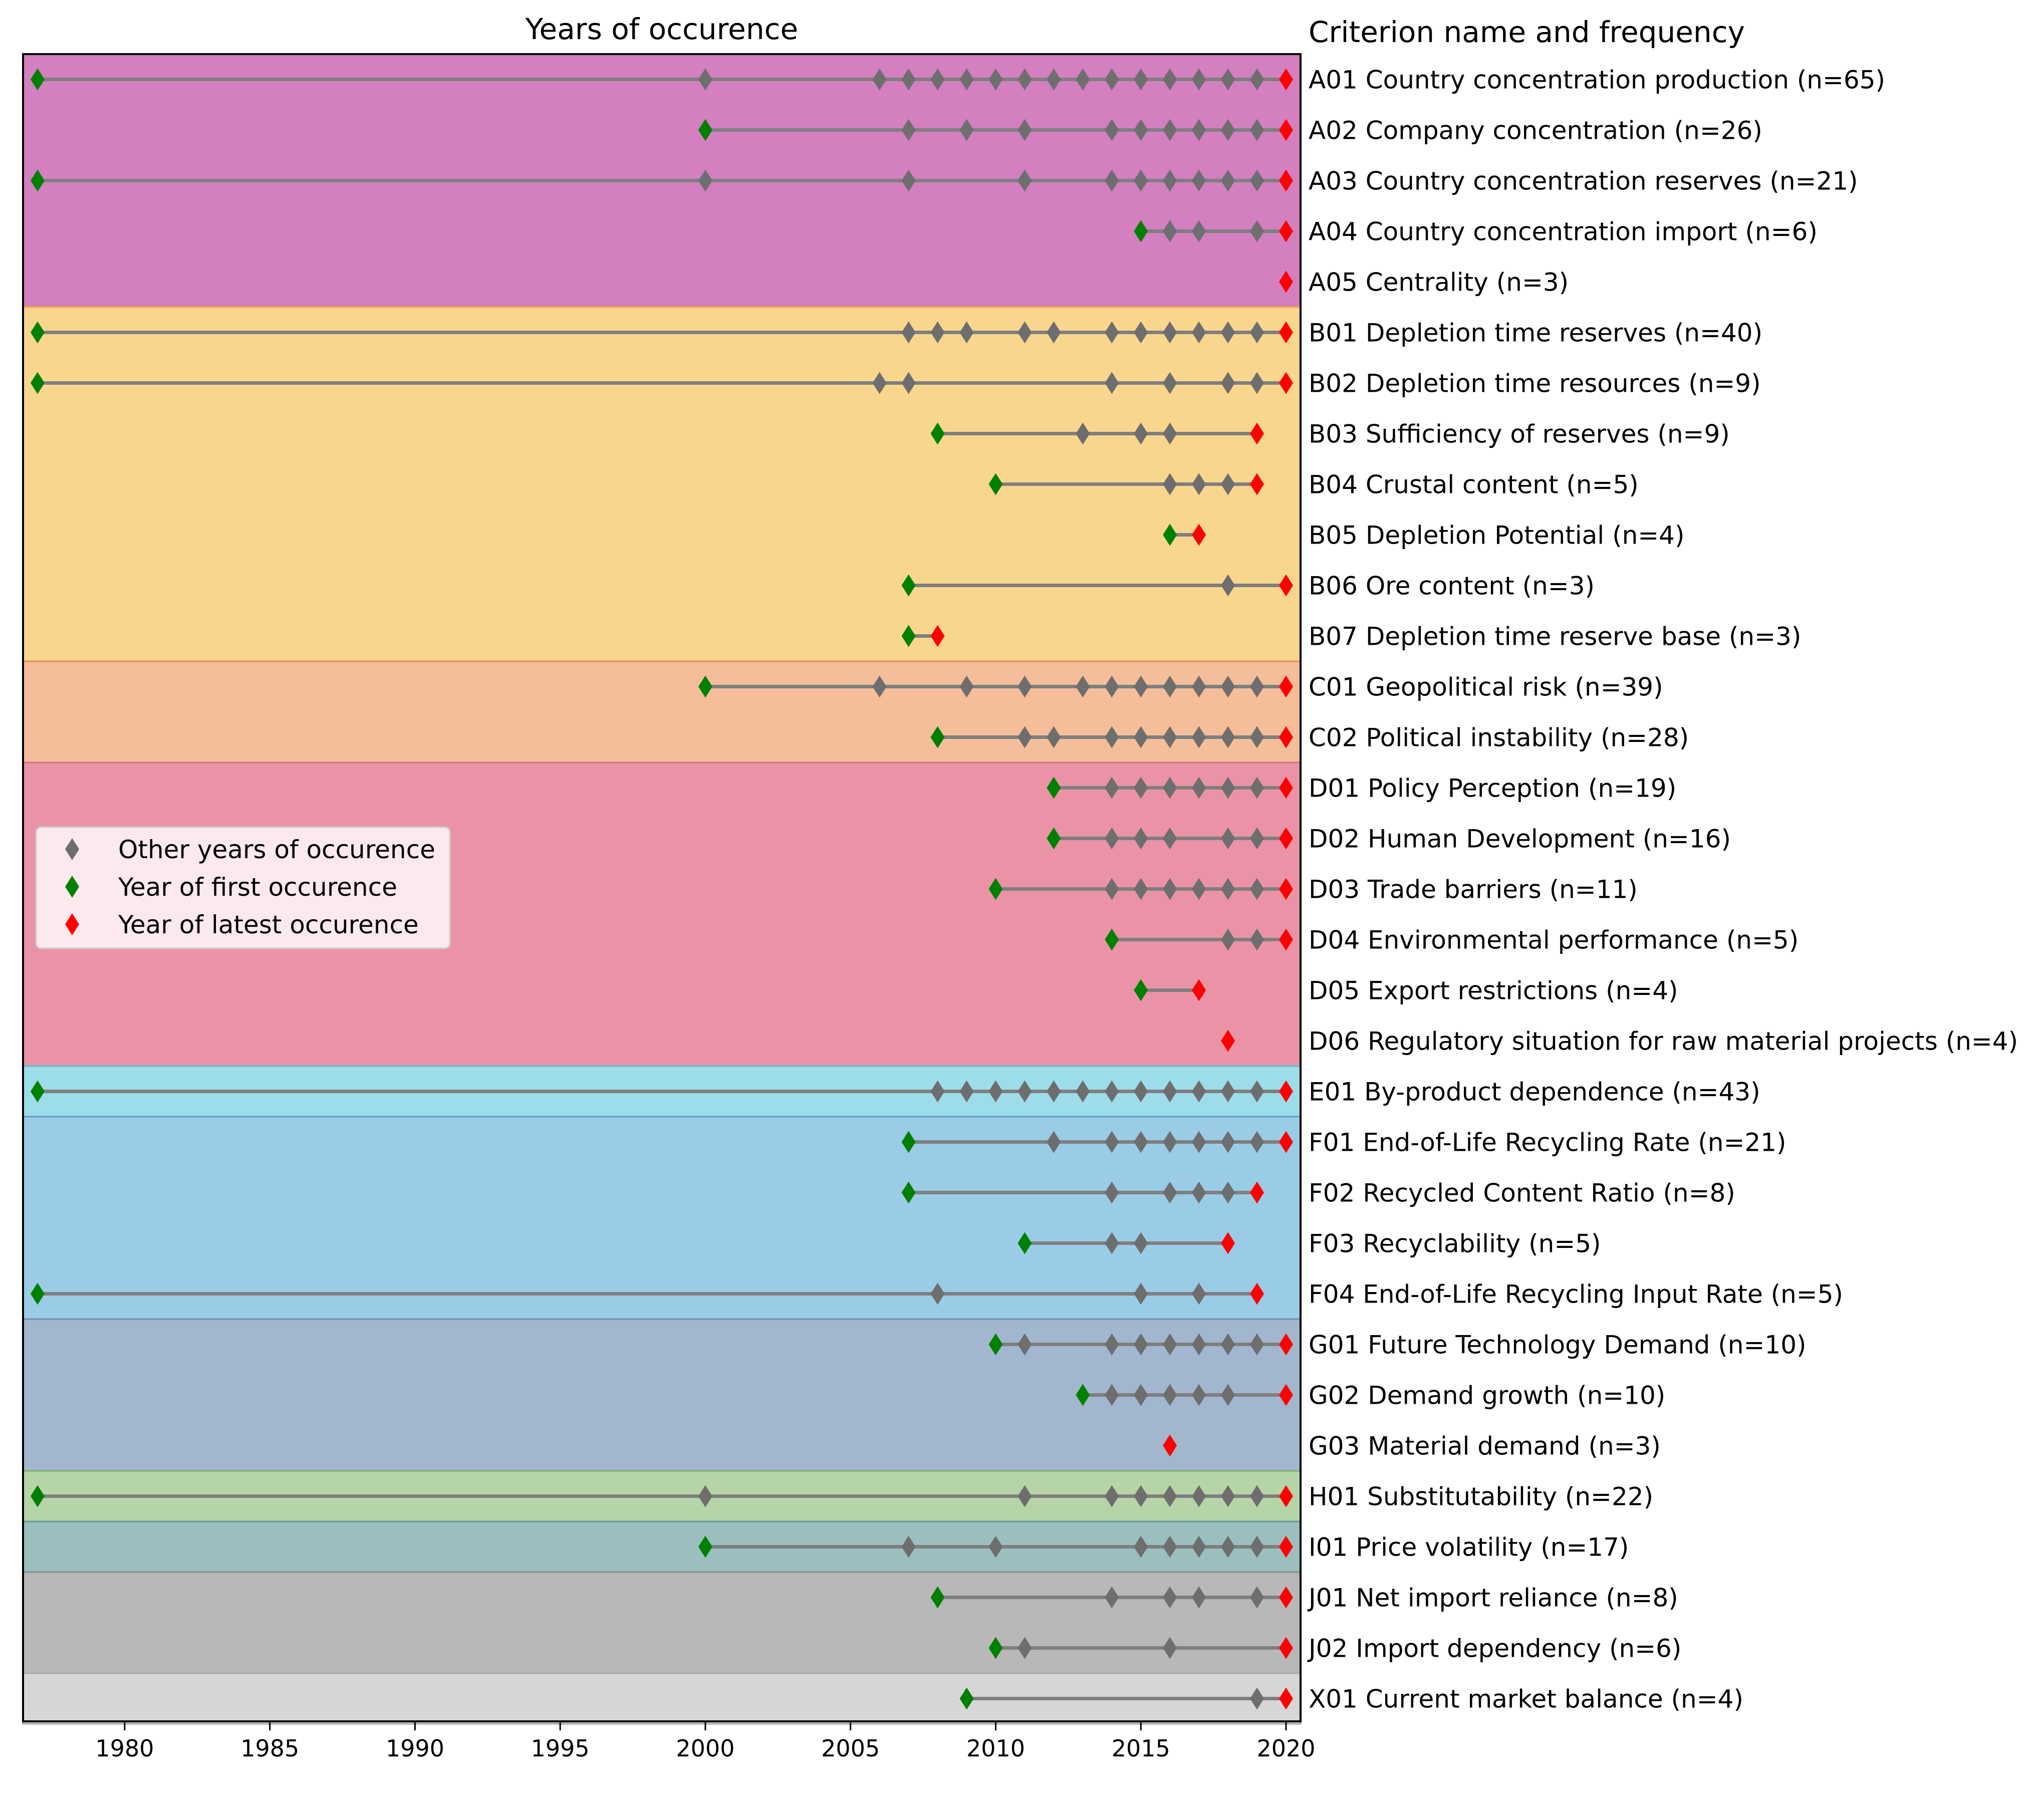 The height and width of the screenshot is (1793, 2044). What do you see at coordinates (850, 1748) in the screenshot?
I see `x-tick-label-2005: 2005` at bounding box center [850, 1748].